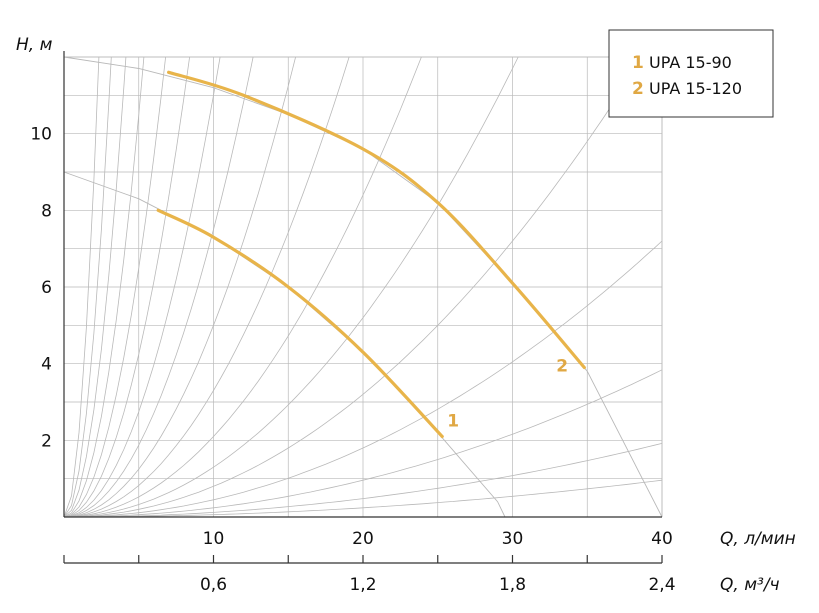  What do you see at coordinates (46, 288) in the screenshot?
I see `y-tick-label: 6` at bounding box center [46, 288].